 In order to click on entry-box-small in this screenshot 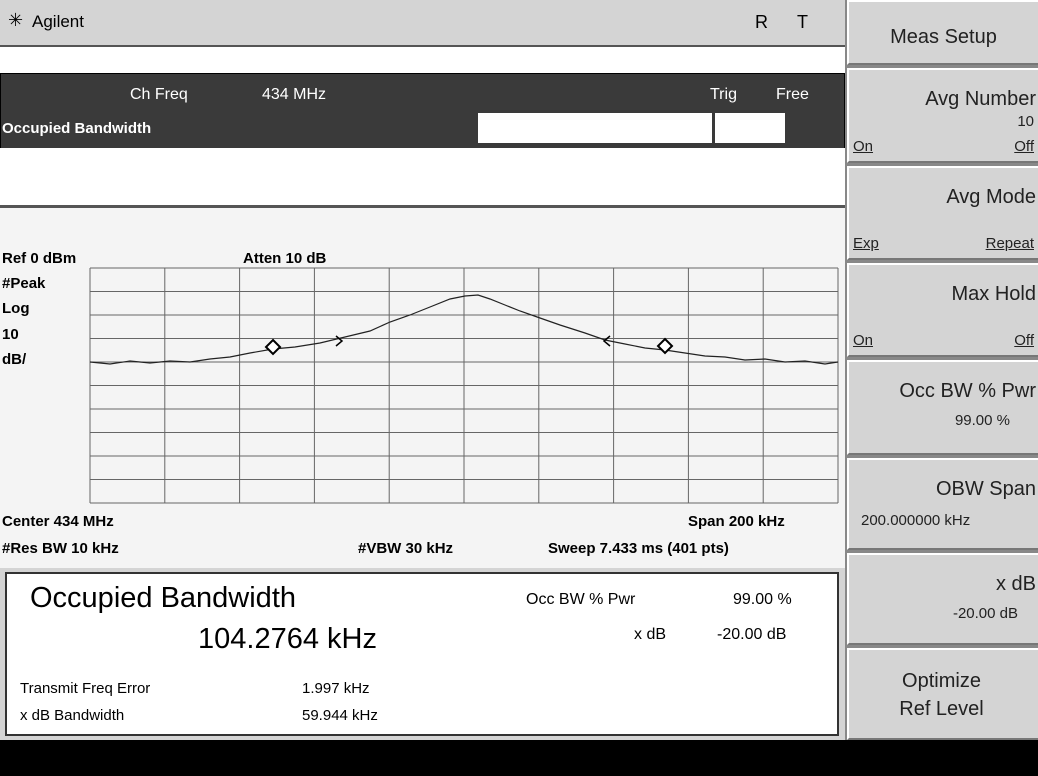, I will do `click(750, 128)`.